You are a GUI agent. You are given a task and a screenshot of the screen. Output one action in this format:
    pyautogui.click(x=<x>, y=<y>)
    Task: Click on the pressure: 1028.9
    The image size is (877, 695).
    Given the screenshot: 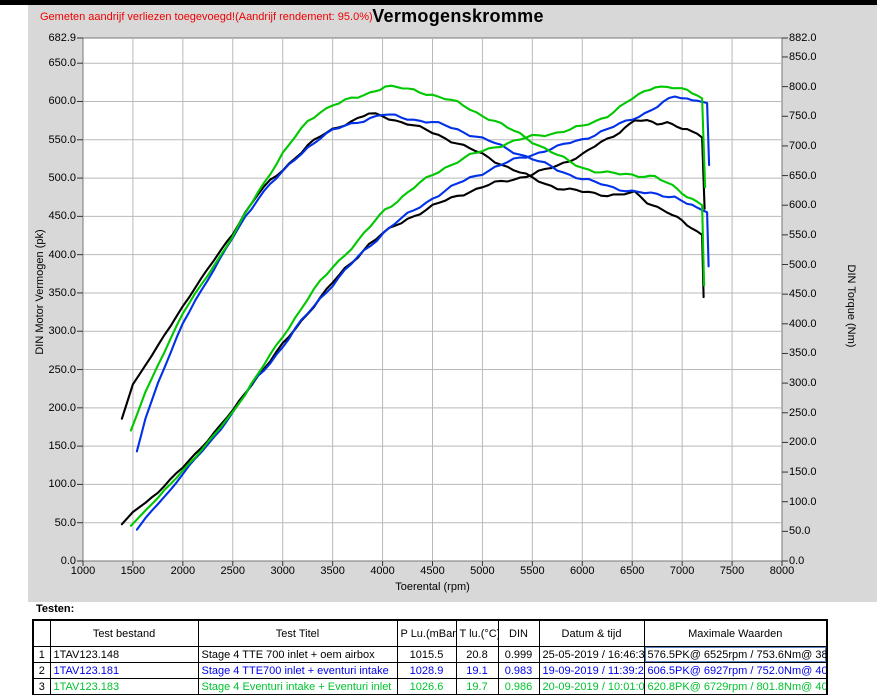 What is the action you would take?
    pyautogui.click(x=426, y=670)
    